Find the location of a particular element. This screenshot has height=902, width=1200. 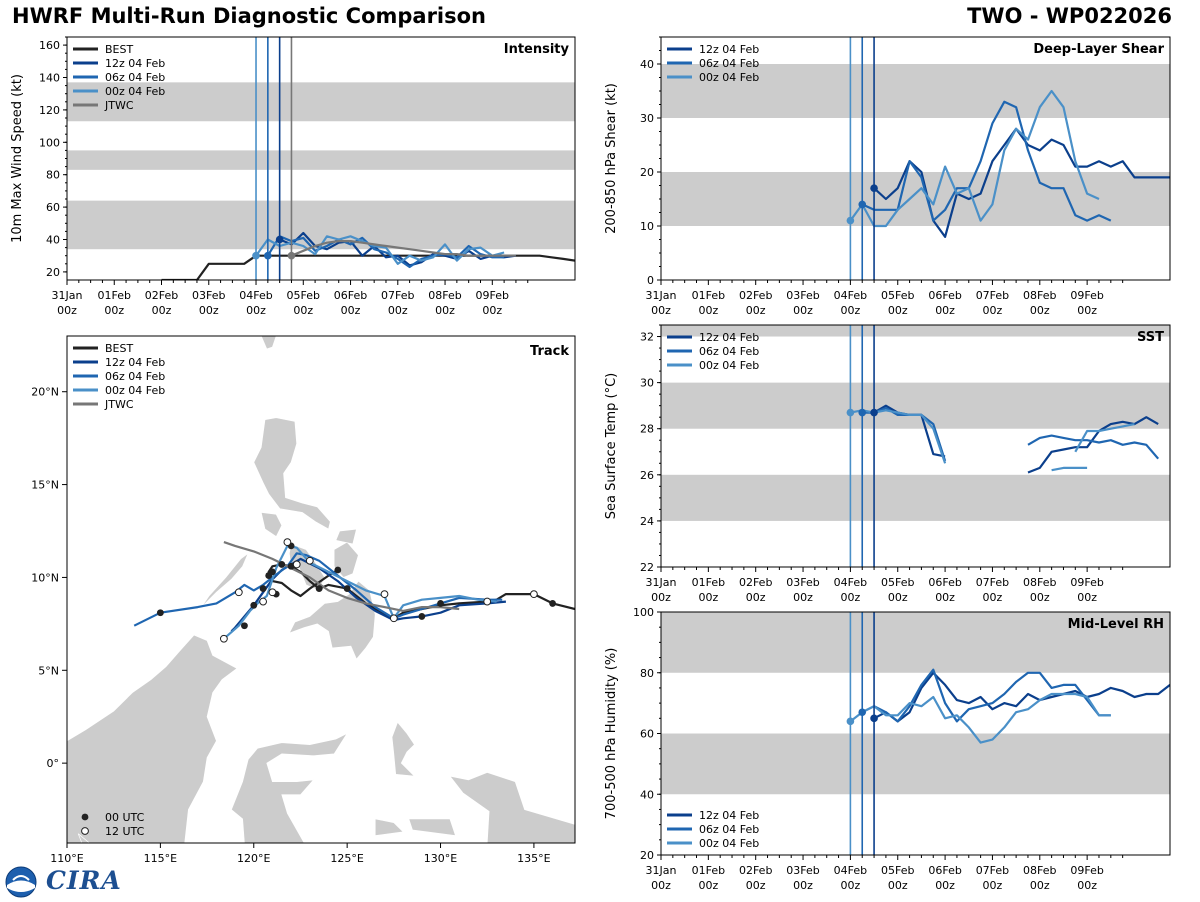

shear-xtick-label-day: 05Feb is located at coordinates (897, 295).